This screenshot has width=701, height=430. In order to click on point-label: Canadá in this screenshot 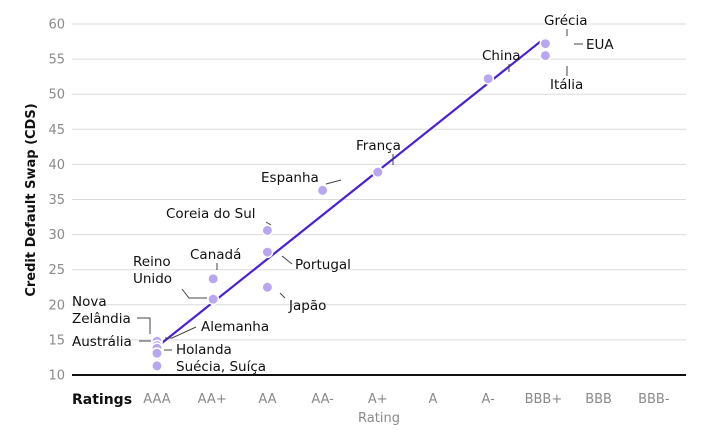, I will do `click(215, 255)`.